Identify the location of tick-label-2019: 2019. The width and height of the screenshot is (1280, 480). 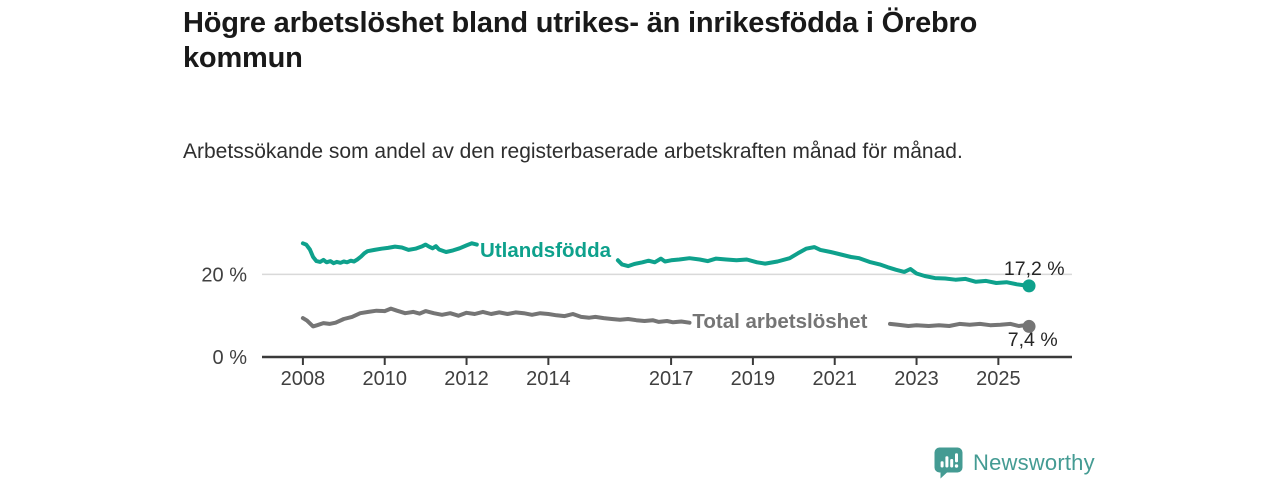
(753, 379).